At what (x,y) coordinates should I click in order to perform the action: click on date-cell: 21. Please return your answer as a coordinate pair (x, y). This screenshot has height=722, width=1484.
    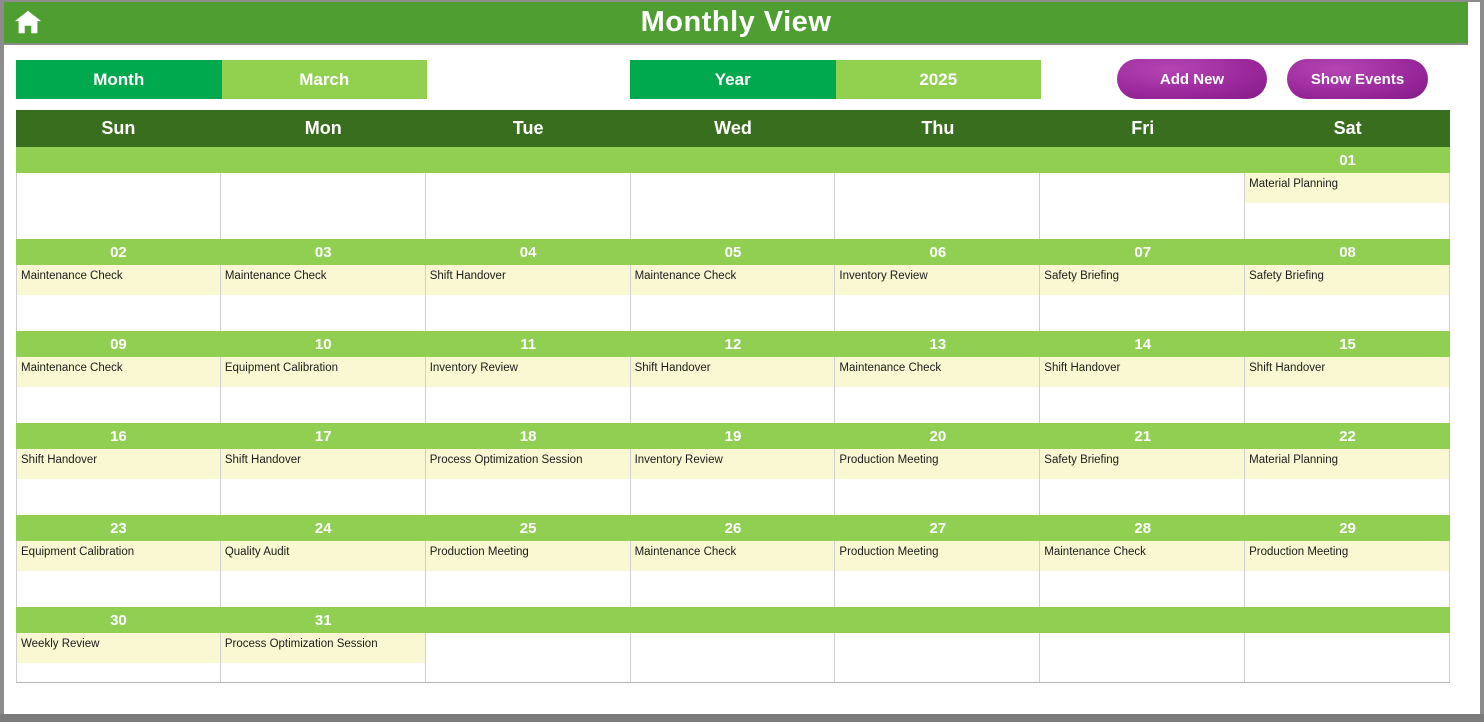
    Looking at the image, I should click on (1143, 436).